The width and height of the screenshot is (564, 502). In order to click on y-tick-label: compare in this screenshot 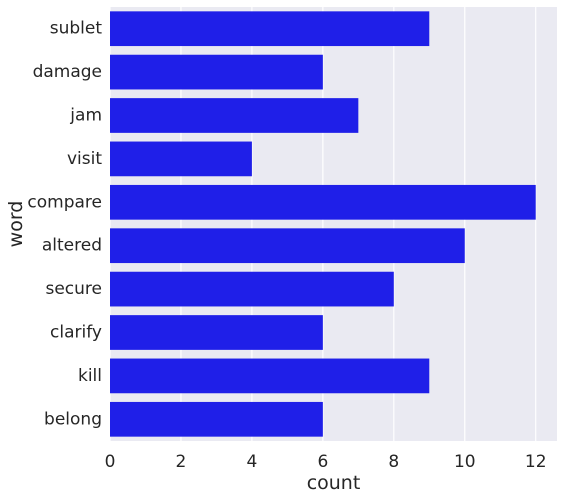, I will do `click(64, 202)`.